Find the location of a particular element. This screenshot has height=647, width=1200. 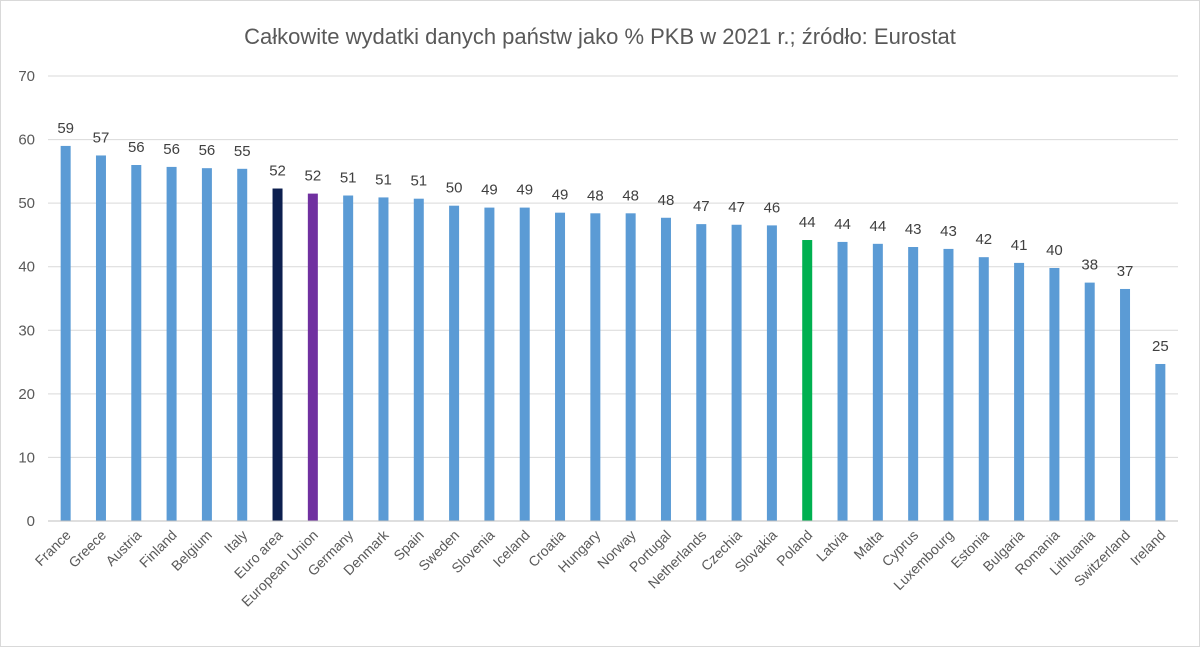

x-tick-label: Latvia is located at coordinates (832, 546).